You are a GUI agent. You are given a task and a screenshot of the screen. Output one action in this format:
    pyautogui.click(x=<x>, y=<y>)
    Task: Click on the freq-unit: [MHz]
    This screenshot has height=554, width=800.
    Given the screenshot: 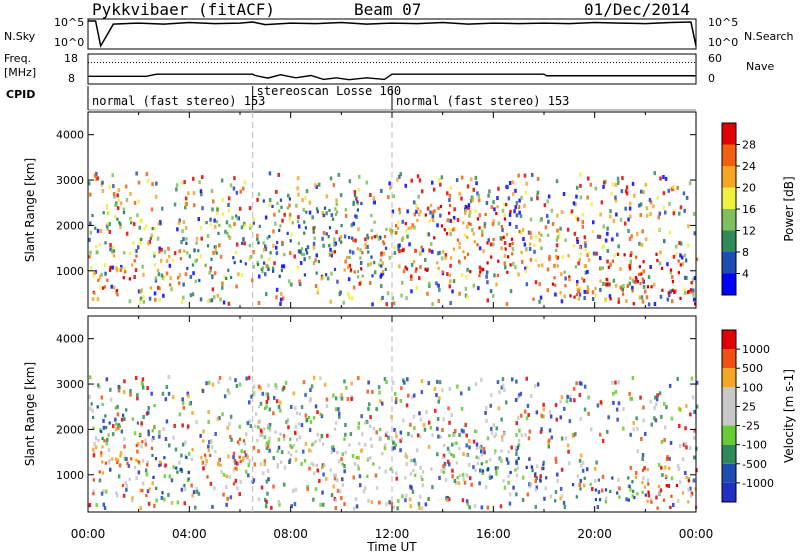 What is the action you would take?
    pyautogui.click(x=20, y=72)
    